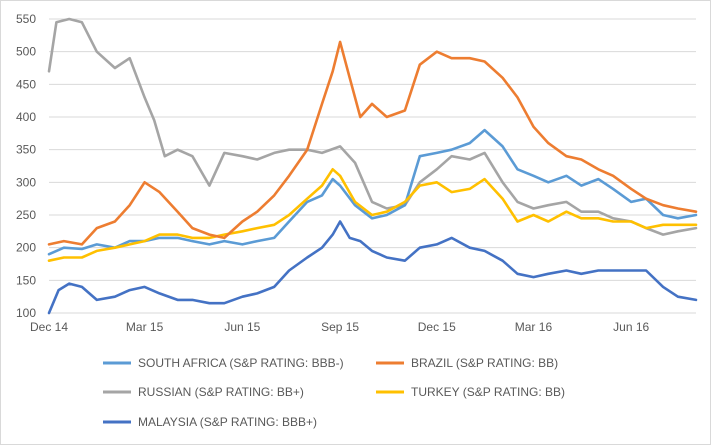 This screenshot has height=446, width=711. What do you see at coordinates (145, 327) in the screenshot?
I see `x-tick-label: Mar 15` at bounding box center [145, 327].